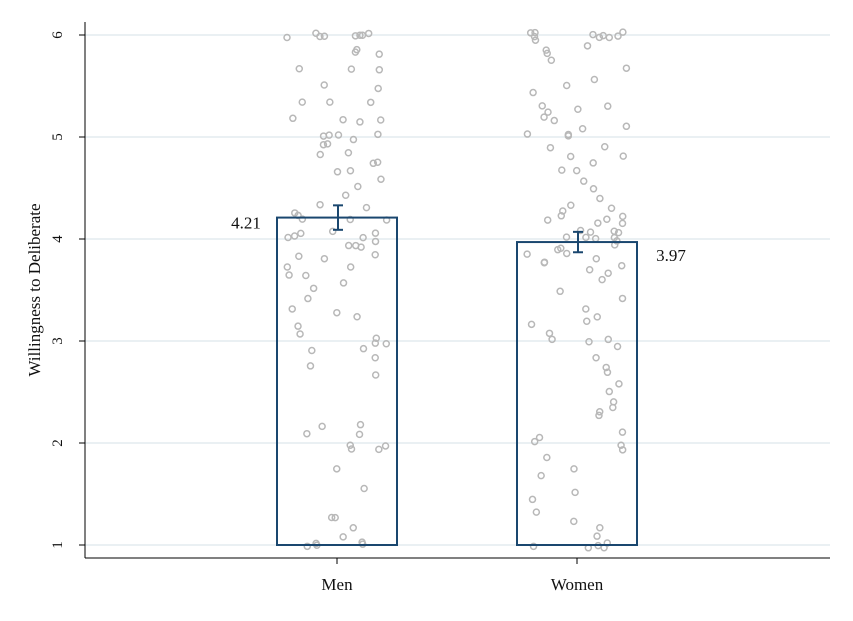  Describe the element at coordinates (577, 584) in the screenshot. I see `x-tick-label: Women` at that location.